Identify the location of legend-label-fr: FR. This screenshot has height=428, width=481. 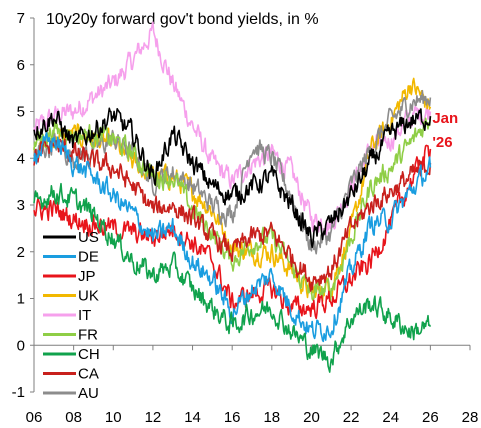
(88, 335).